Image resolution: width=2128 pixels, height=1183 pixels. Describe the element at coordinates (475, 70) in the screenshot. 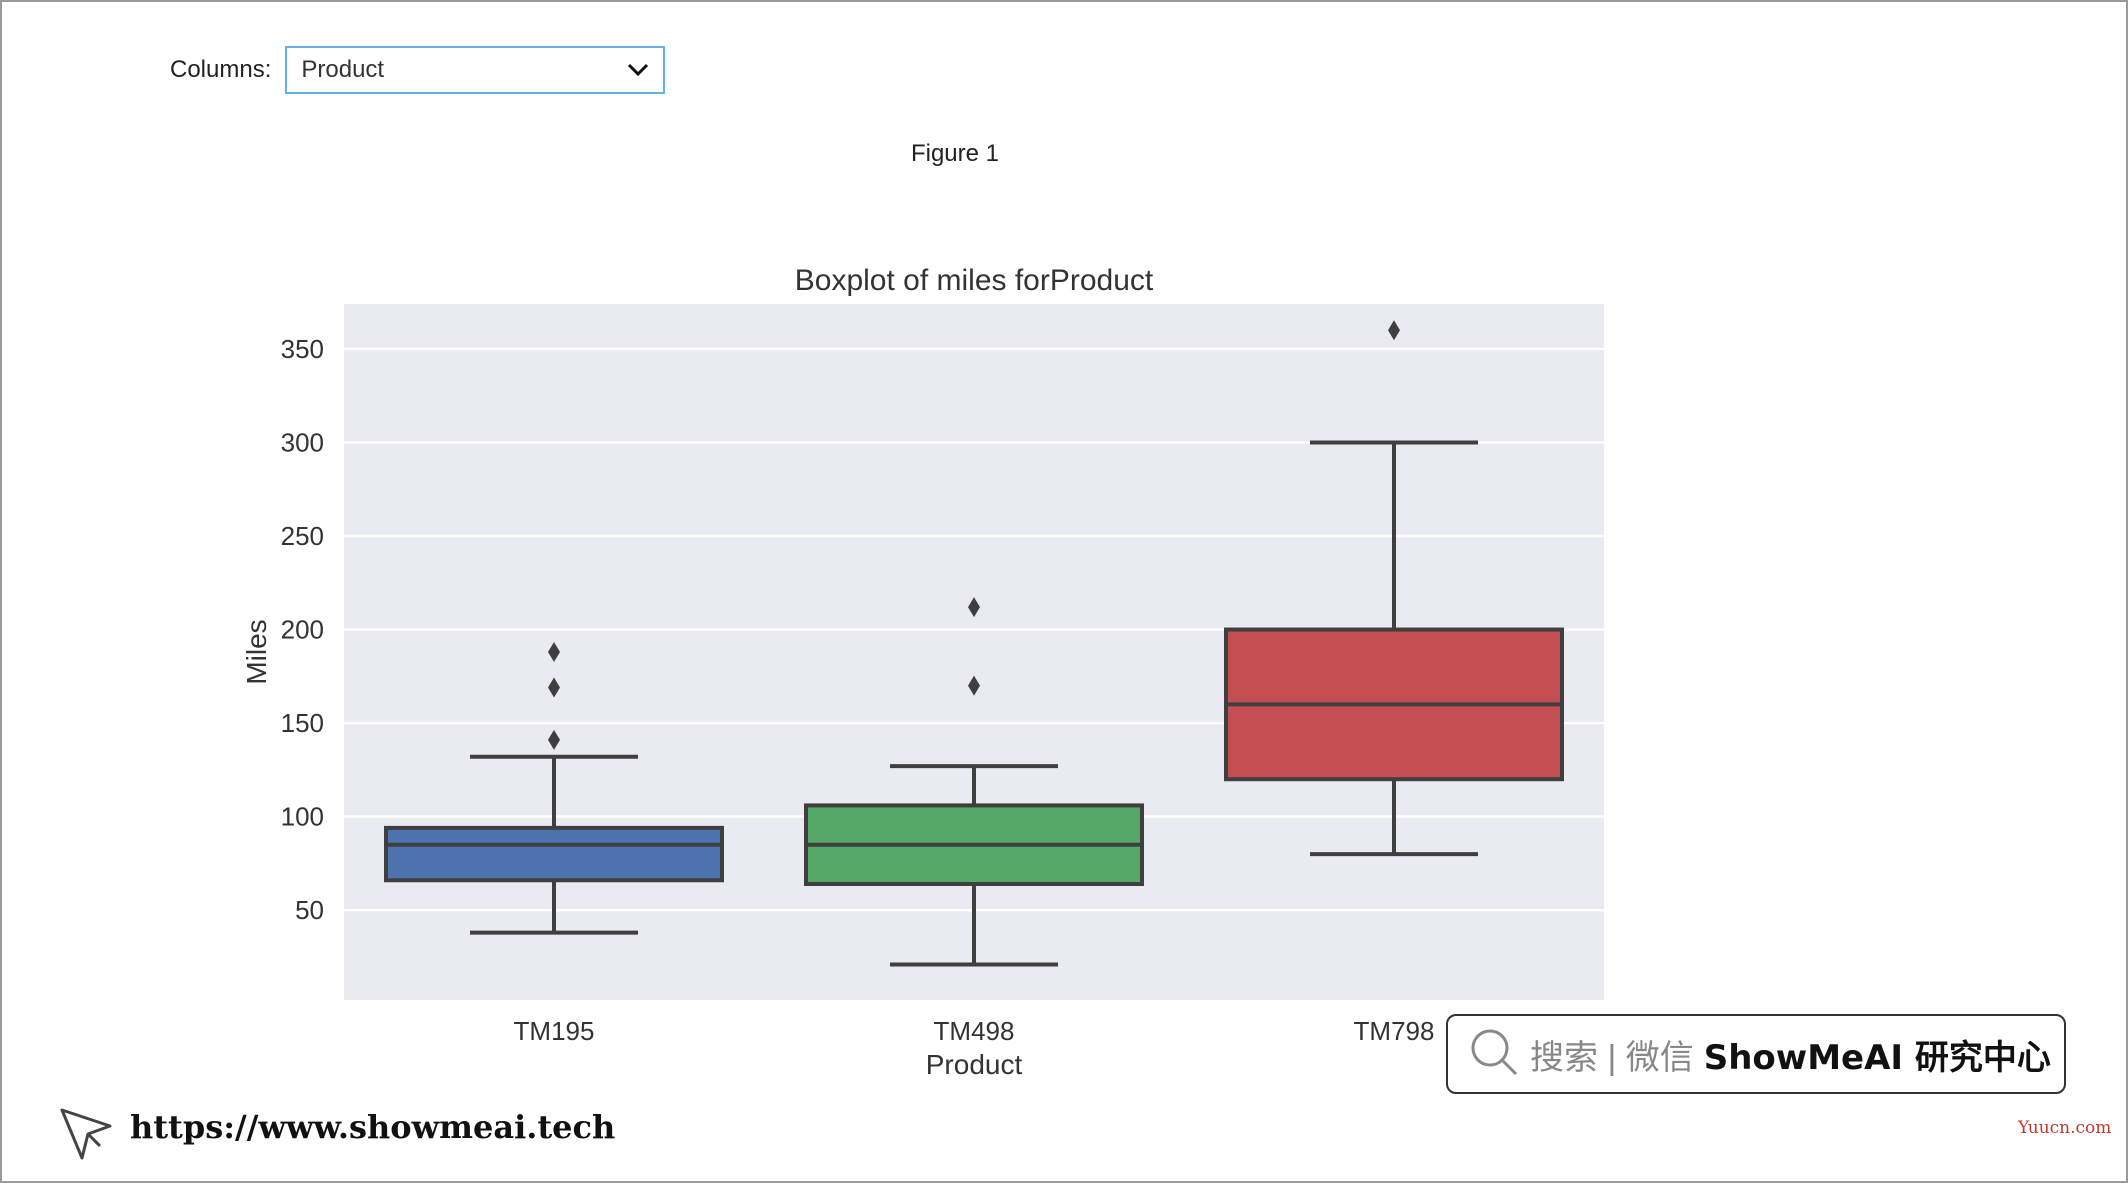

I see `columns-select: Product` at that location.